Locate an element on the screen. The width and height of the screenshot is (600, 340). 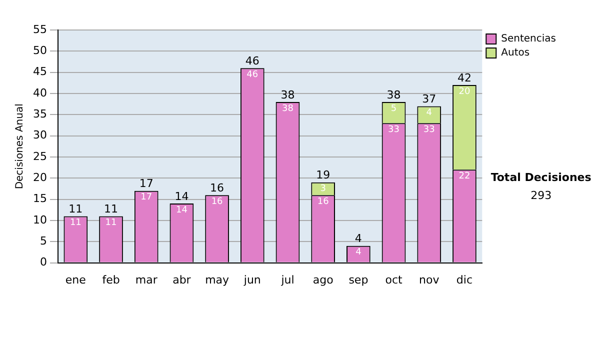
total-label: 17 is located at coordinates (146, 183).